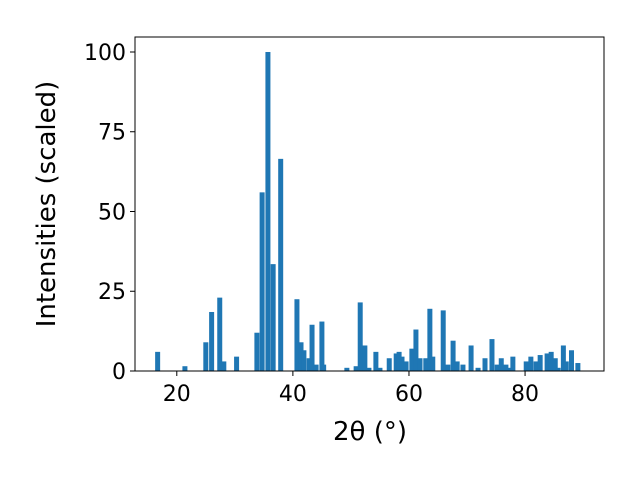 The image size is (640, 480). I want to click on x-tick-label: 20, so click(177, 394).